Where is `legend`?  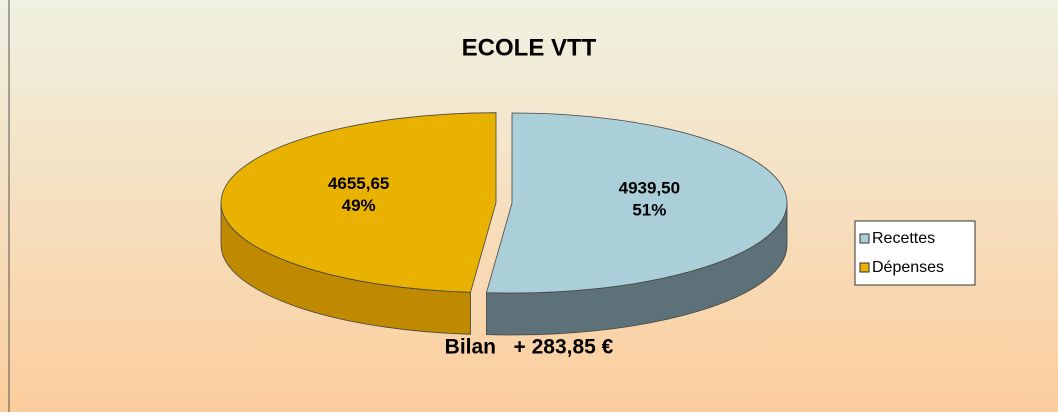 legend is located at coordinates (915, 253).